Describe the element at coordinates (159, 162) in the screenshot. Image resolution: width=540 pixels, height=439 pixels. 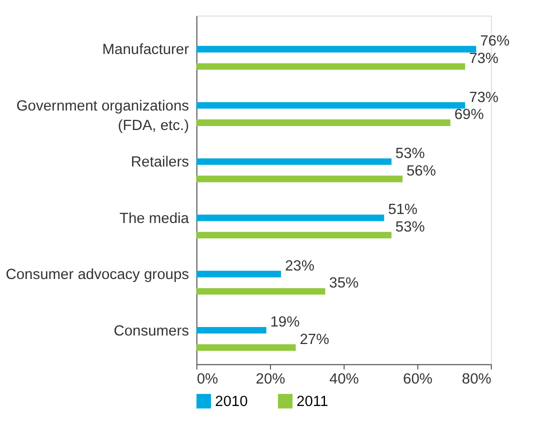
I see `y-tick-label: Retailers` at that location.